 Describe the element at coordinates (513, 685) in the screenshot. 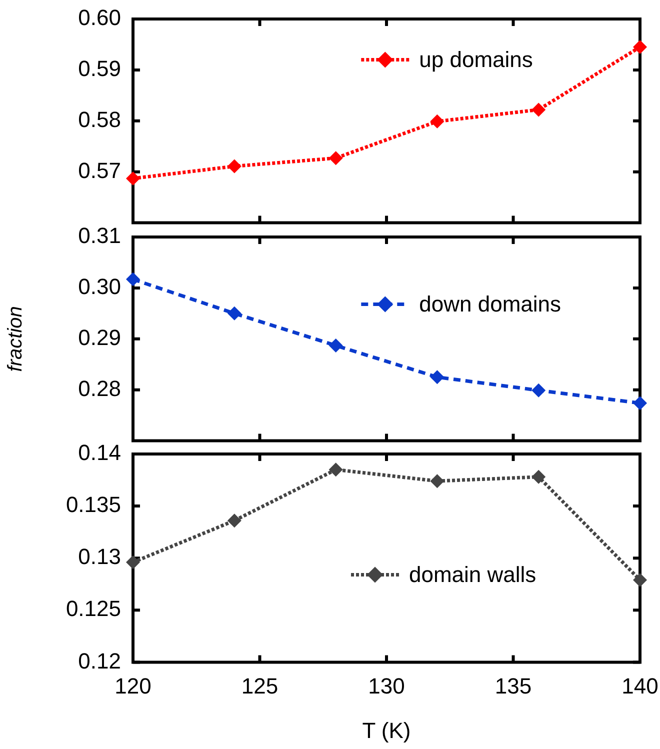

I see `x-tick-label: 135` at that location.